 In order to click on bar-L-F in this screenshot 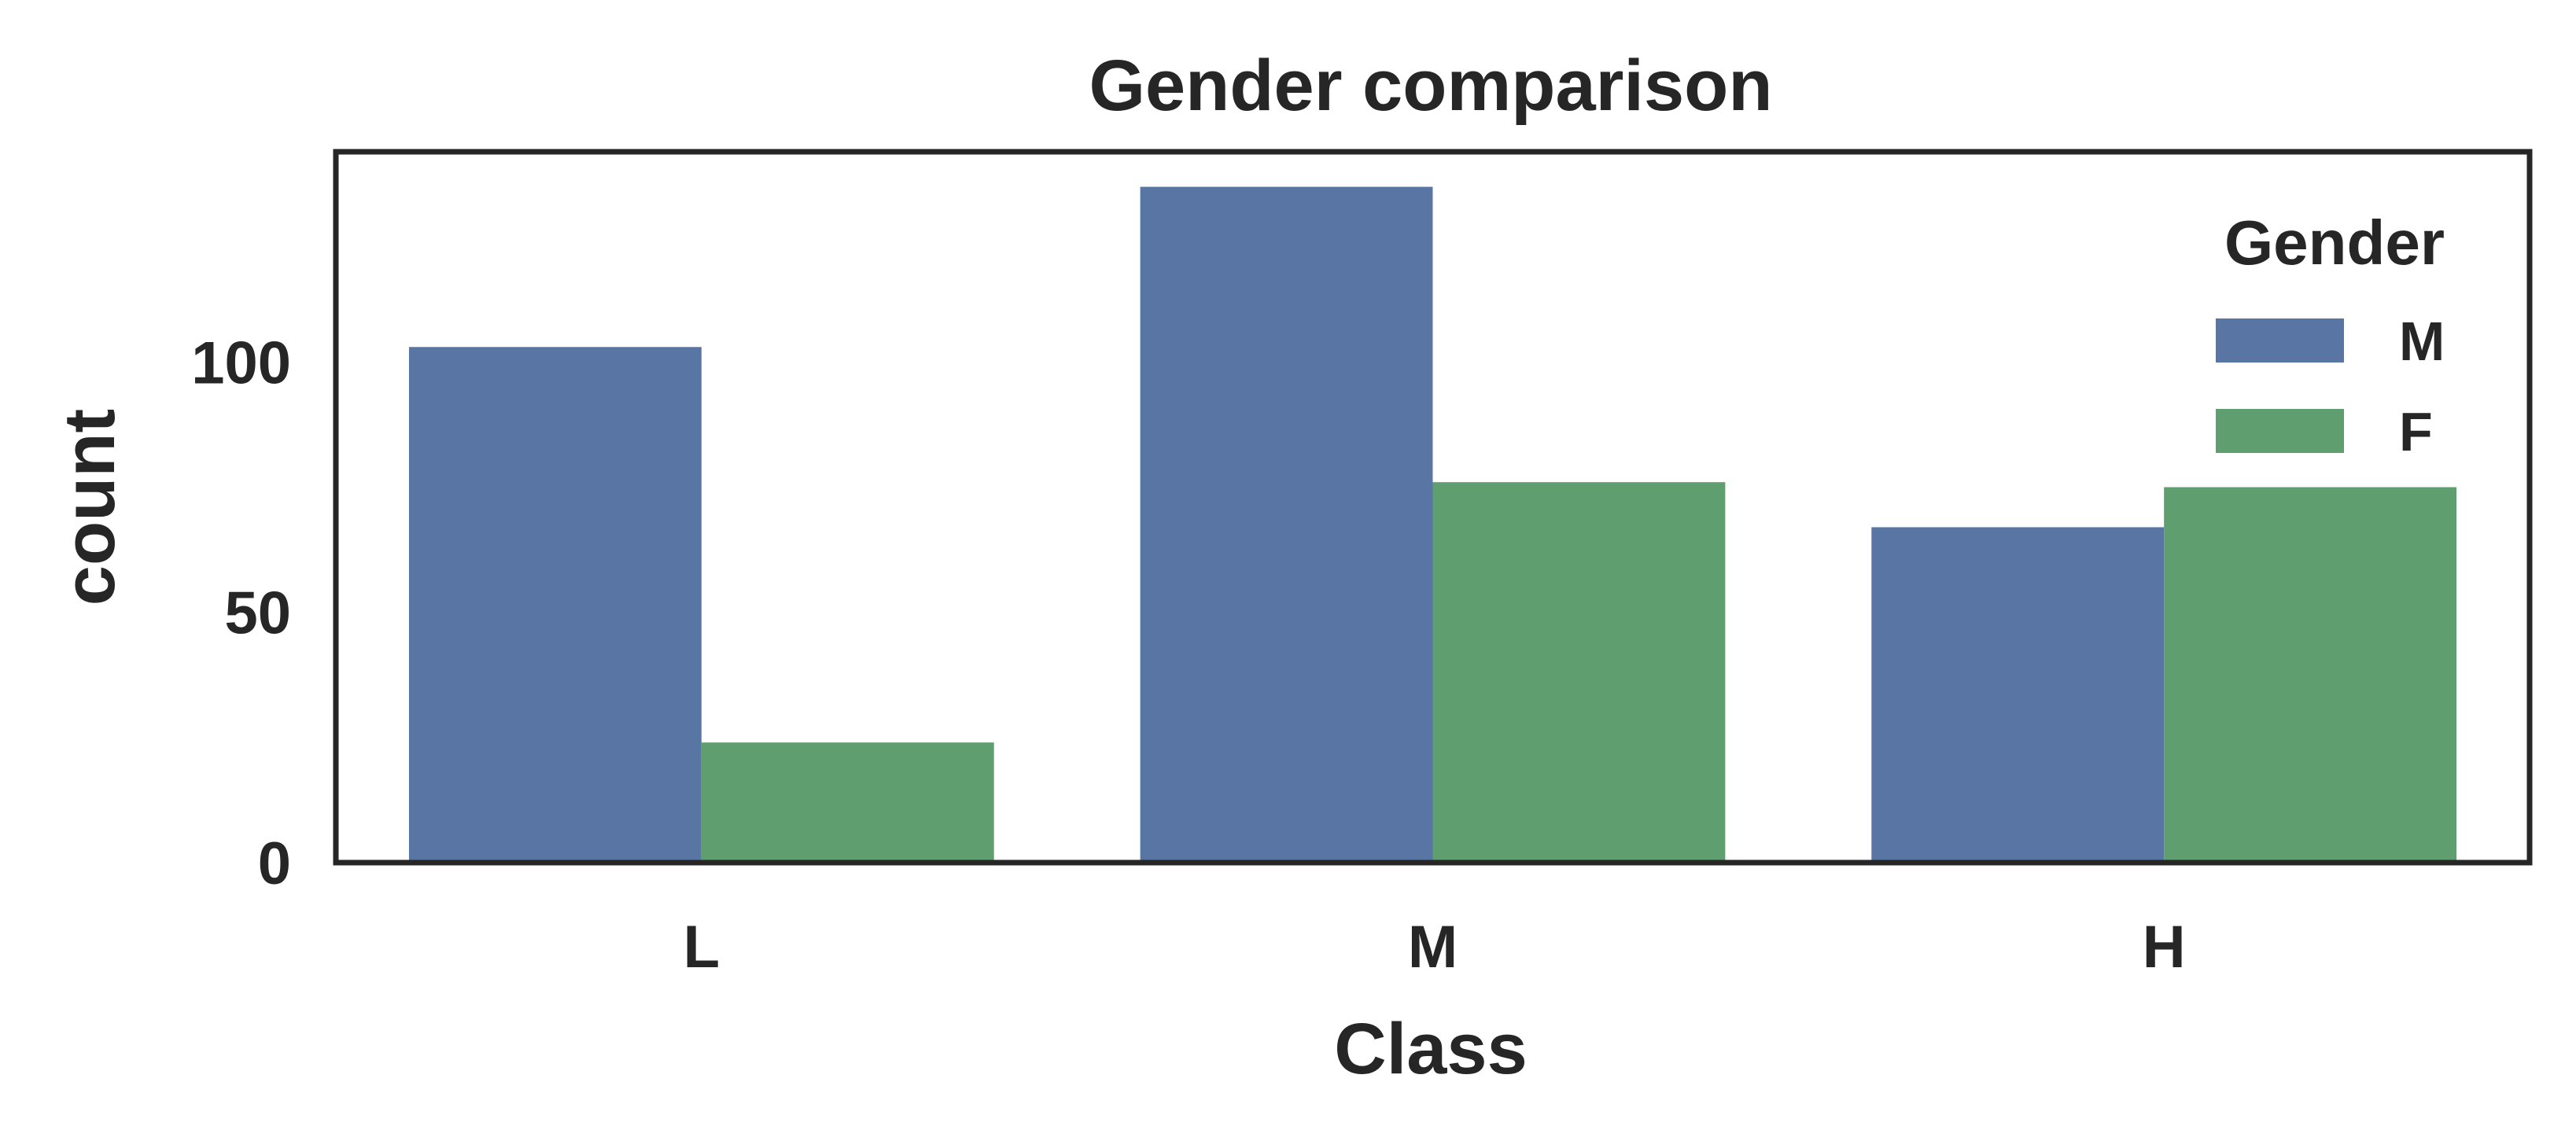, I will do `click(848, 803)`.